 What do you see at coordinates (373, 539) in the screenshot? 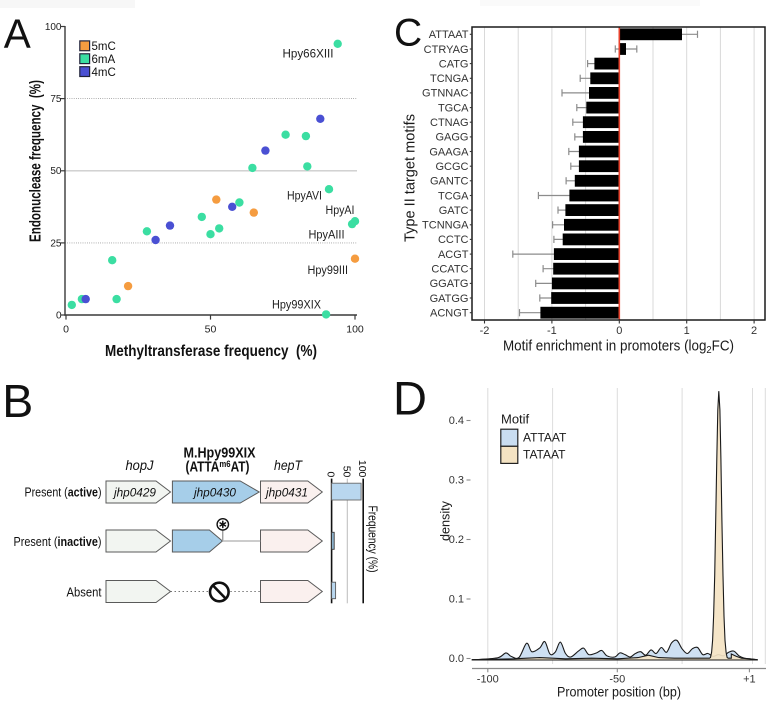
I see `svg-text: Frequency (%)` at bounding box center [373, 539].